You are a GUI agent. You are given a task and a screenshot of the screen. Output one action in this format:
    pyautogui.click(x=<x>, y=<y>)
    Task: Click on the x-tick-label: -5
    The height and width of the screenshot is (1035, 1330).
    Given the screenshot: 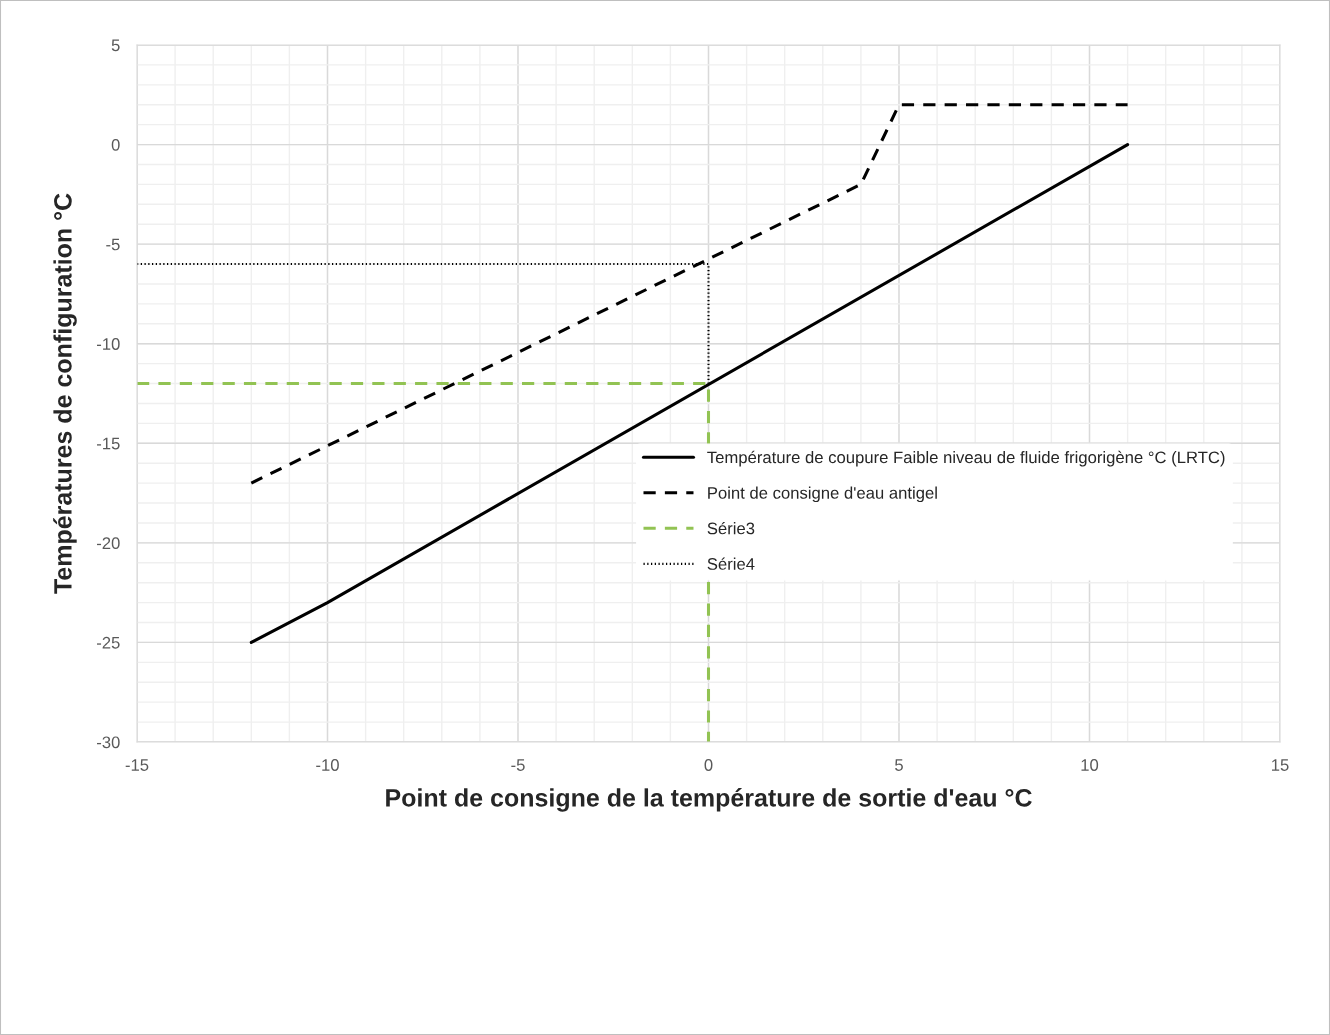 What is the action you would take?
    pyautogui.click(x=518, y=765)
    